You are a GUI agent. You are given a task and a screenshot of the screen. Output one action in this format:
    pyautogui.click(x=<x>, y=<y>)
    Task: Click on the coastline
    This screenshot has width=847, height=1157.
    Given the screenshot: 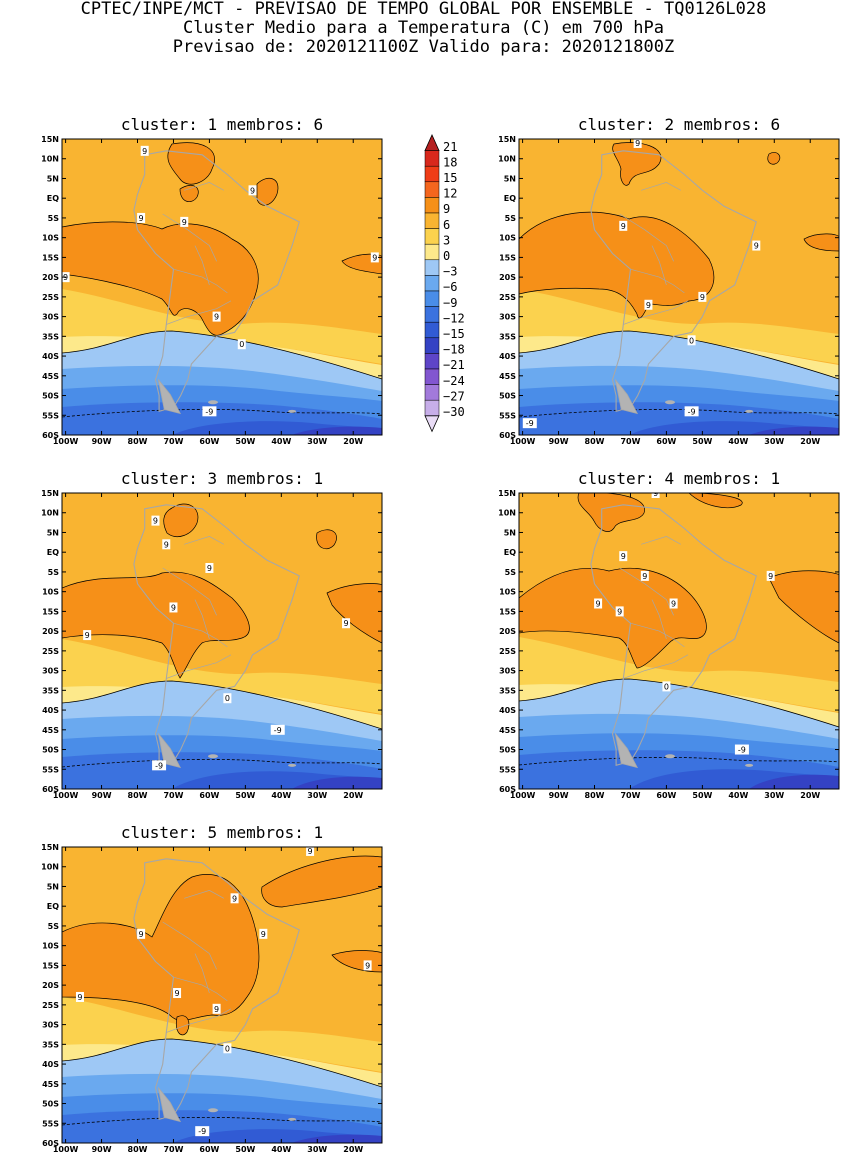 What is the action you would take?
    pyautogui.click(x=216, y=989)
    